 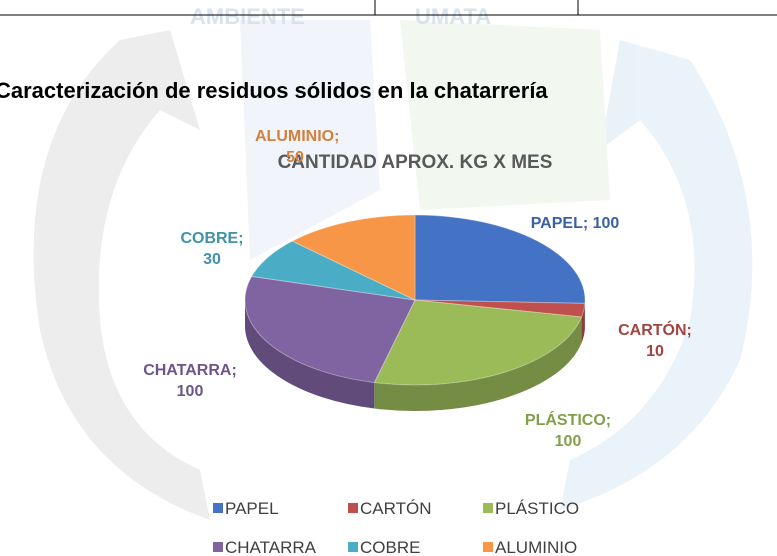 What do you see at coordinates (252, 508) in the screenshot?
I see `legend-label: PAPEL` at bounding box center [252, 508].